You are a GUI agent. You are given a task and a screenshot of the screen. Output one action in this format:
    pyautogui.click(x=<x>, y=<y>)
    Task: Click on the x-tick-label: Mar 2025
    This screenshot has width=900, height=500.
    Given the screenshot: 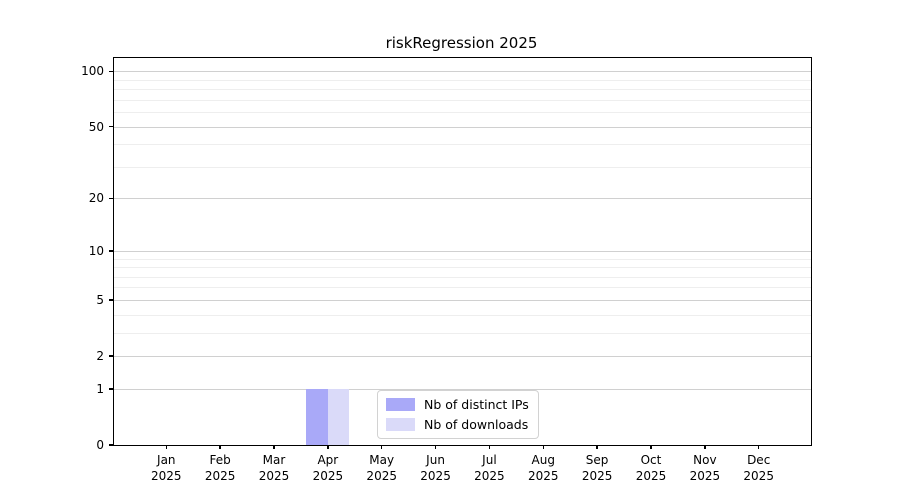 What is the action you would take?
    pyautogui.click(x=274, y=468)
    